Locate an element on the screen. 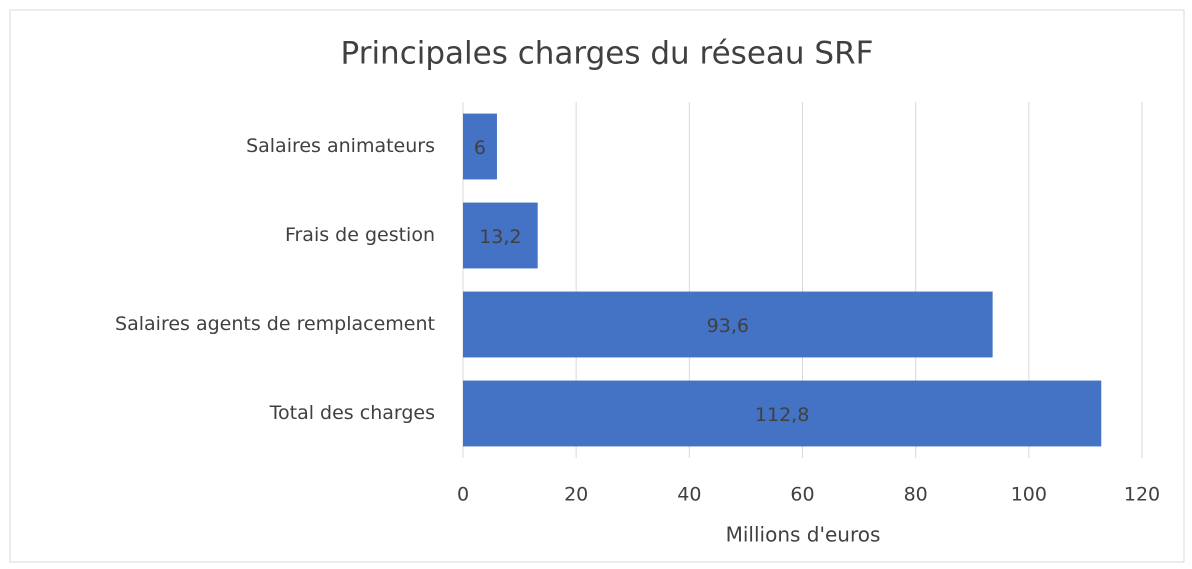 This screenshot has height=569, width=1192. x-axis-label: Millions d'euros is located at coordinates (803, 535).